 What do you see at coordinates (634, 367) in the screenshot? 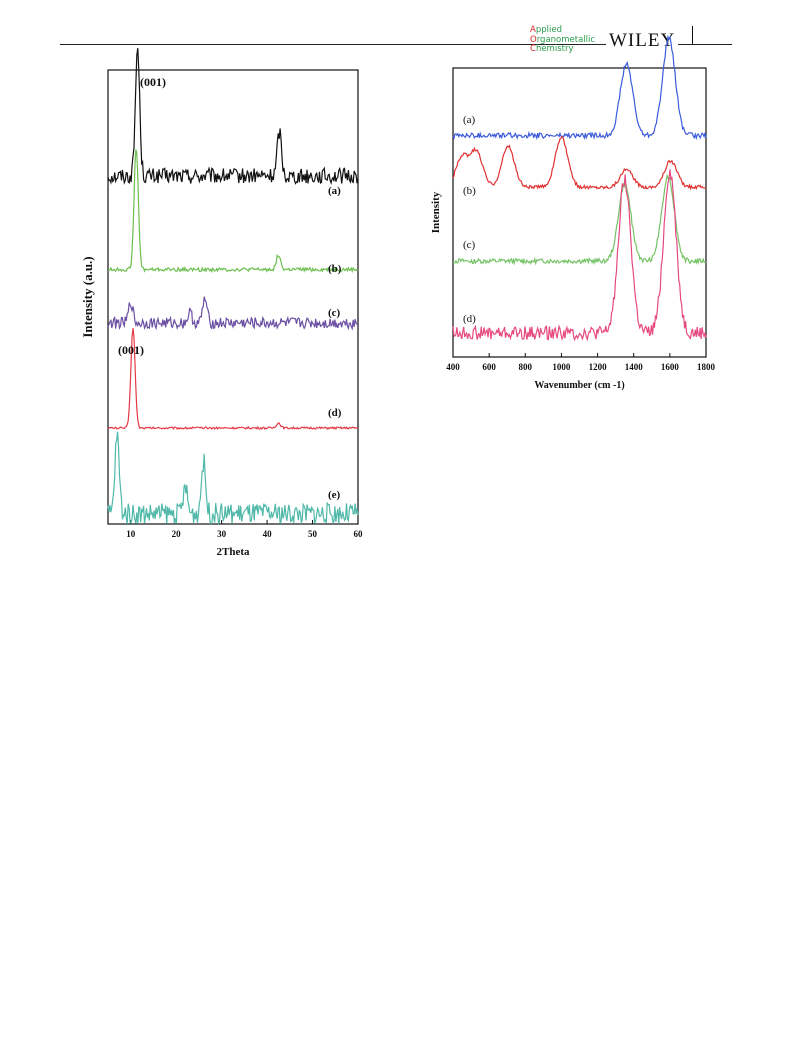
I see `x-tick-label: 1400` at bounding box center [634, 367].